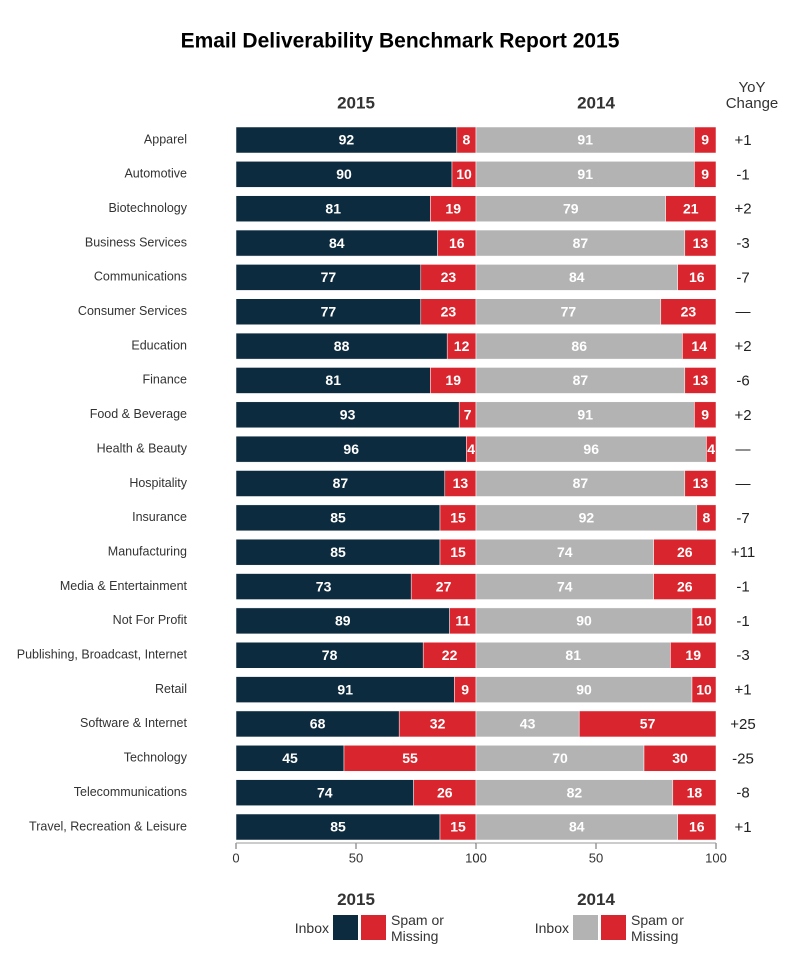 The image size is (800, 964). I want to click on data-label: 57, so click(648, 724).